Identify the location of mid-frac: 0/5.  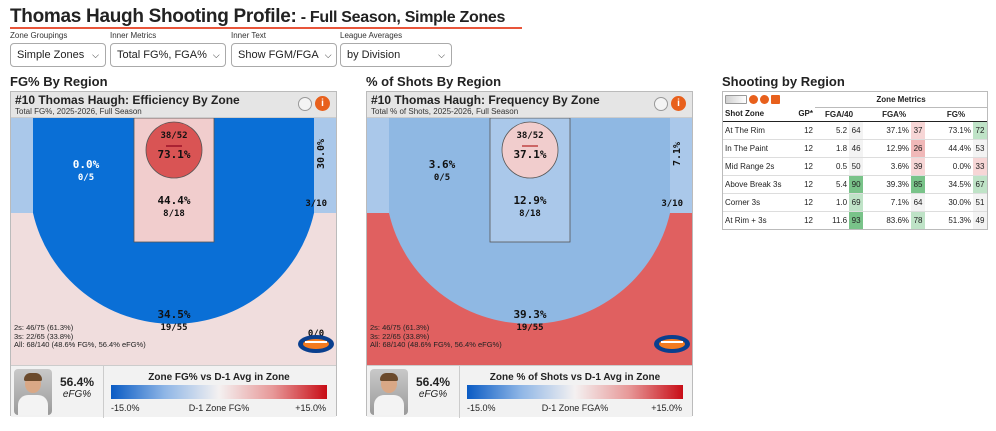
(86, 178).